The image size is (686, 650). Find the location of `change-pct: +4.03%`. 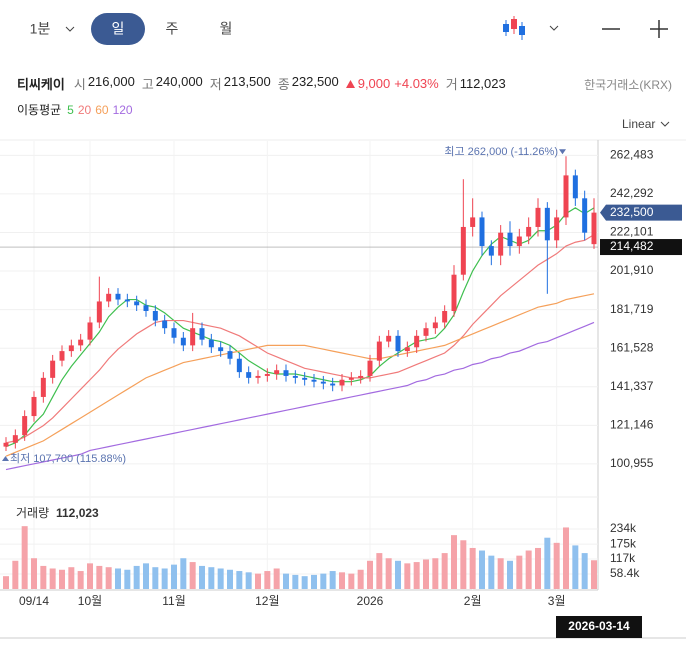

change-pct: +4.03% is located at coordinates (416, 83).